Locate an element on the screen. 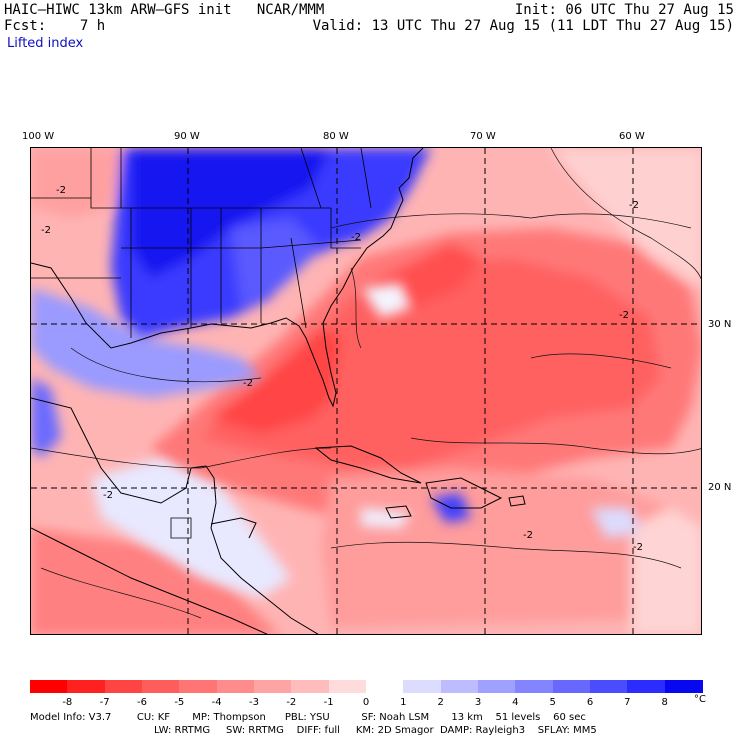 The height and width of the screenshot is (740, 740). lon-label-80w: 80 W is located at coordinates (336, 136).